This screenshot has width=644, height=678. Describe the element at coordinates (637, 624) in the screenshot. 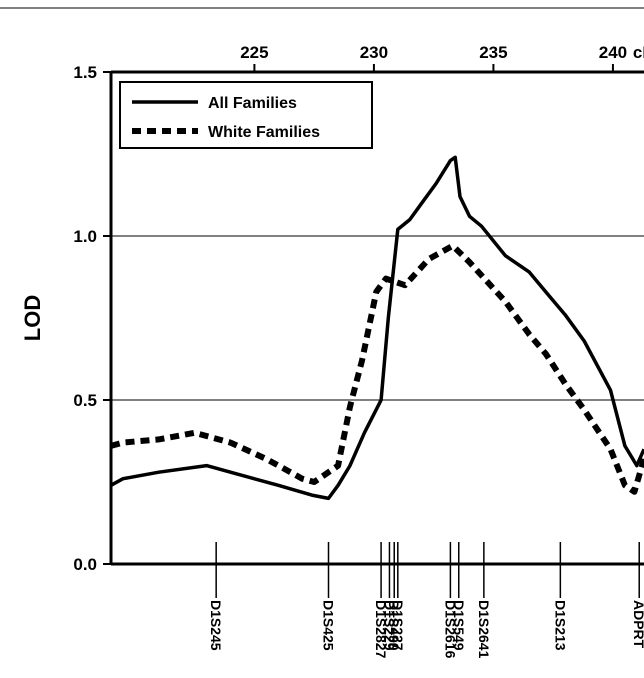

I see `marker-label: ADPRT` at that location.